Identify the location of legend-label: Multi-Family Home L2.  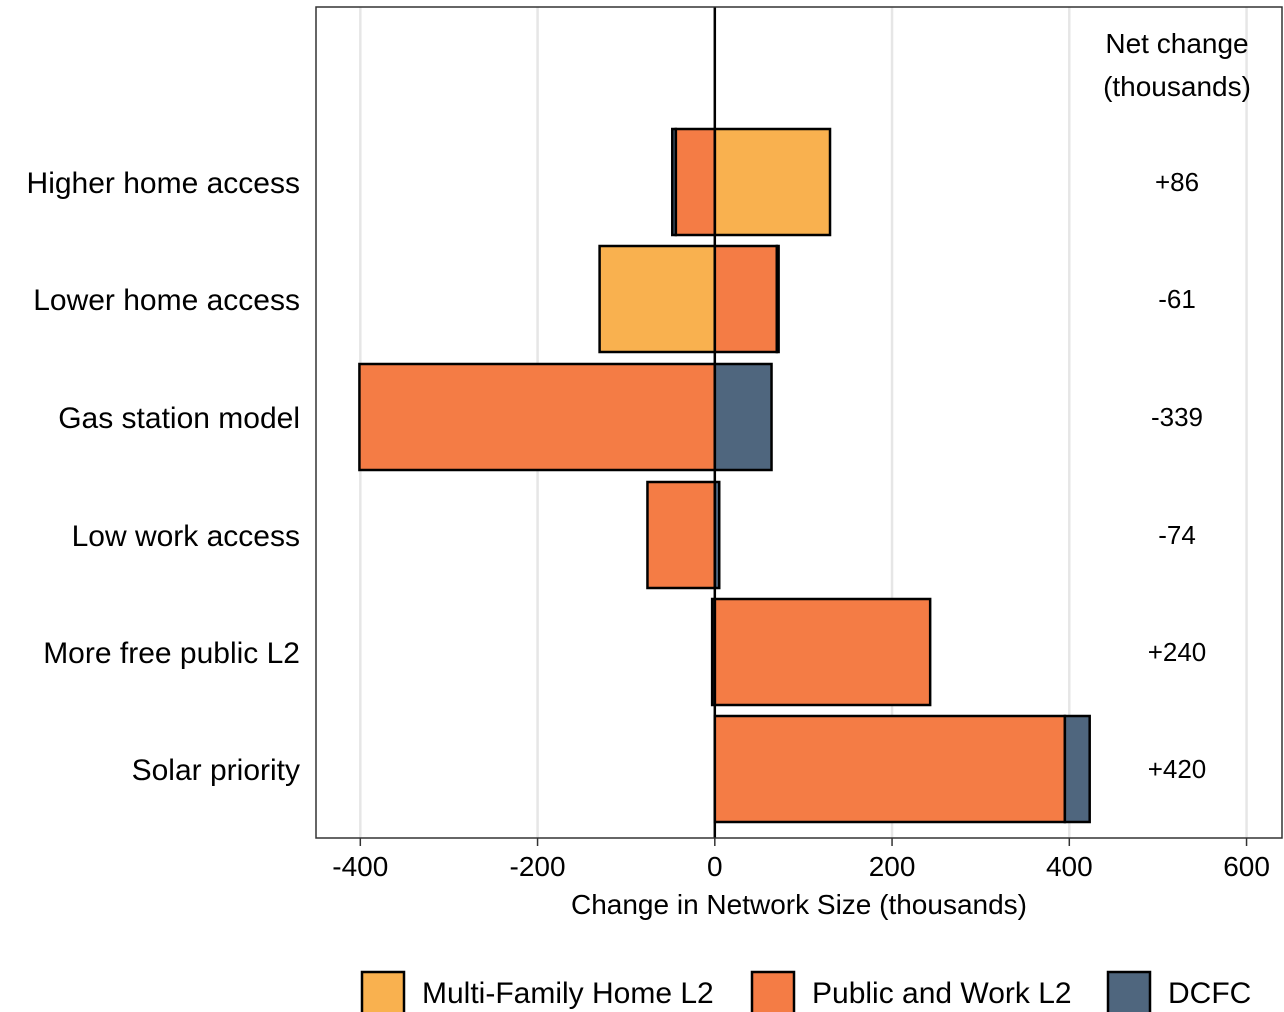
(568, 993).